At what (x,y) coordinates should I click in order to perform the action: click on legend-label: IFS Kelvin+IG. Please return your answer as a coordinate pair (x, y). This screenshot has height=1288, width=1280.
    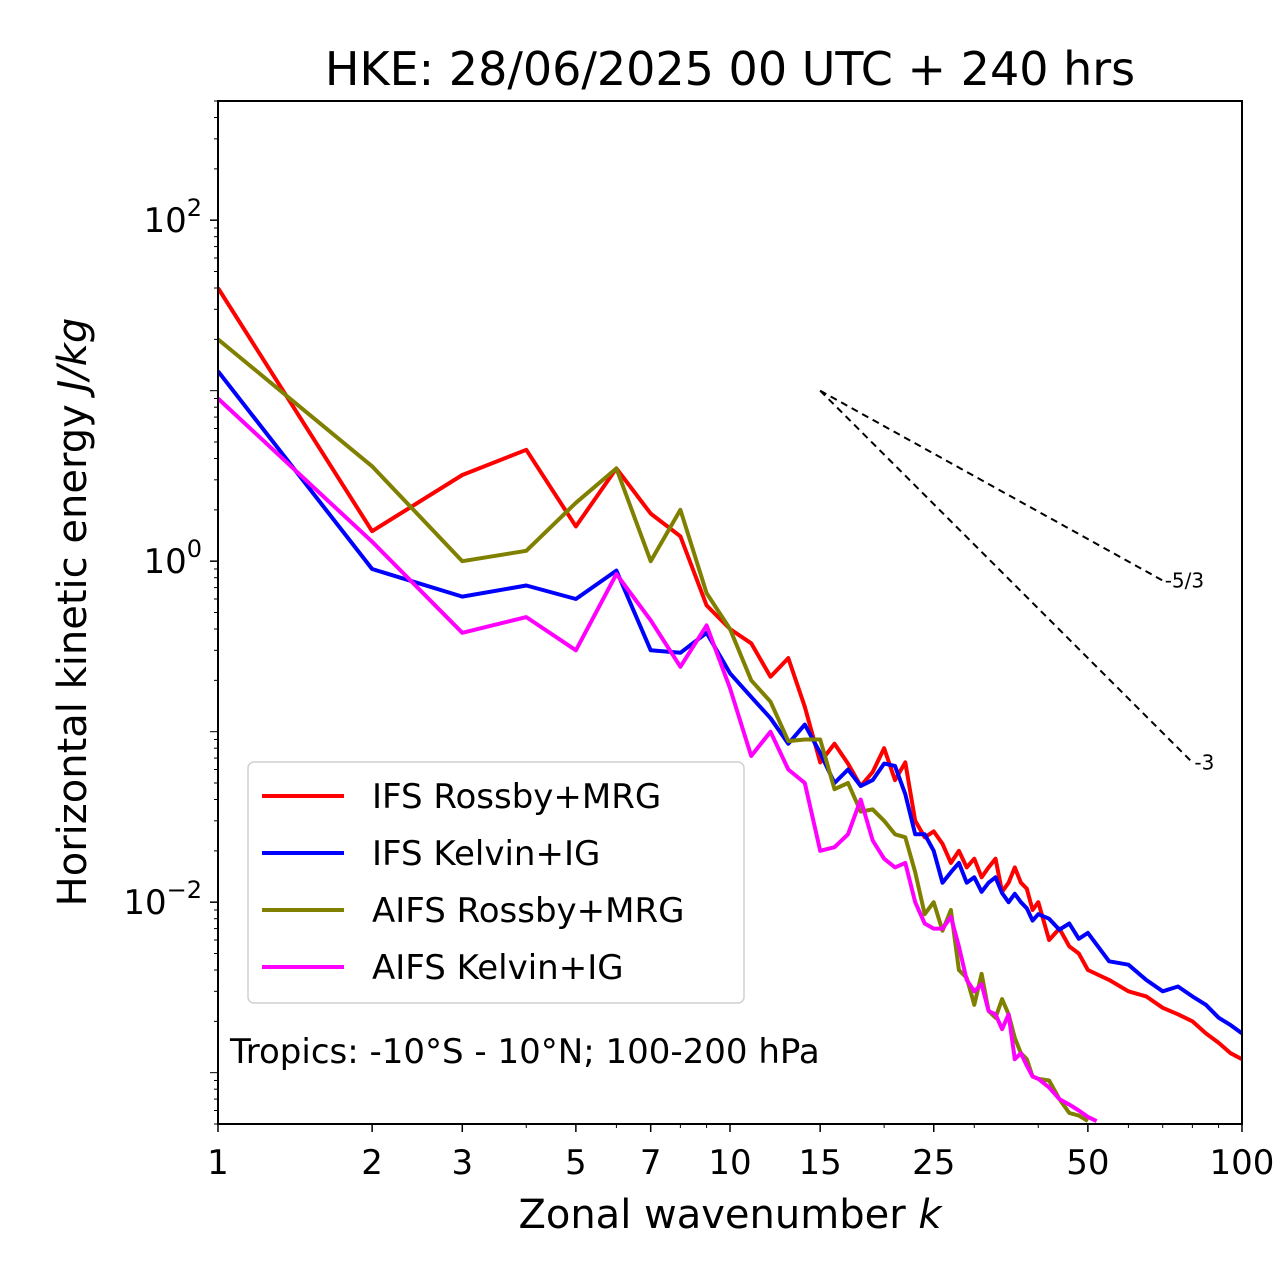
    Looking at the image, I should click on (486, 854).